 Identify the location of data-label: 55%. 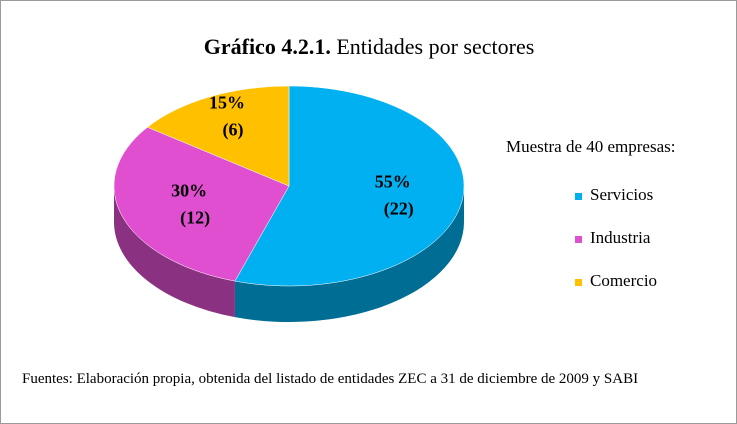
(393, 182).